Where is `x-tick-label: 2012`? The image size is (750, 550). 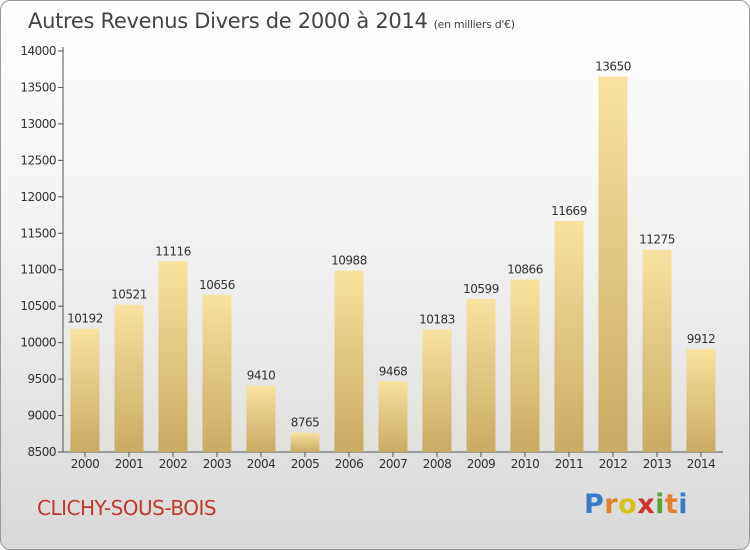
x-tick-label: 2012 is located at coordinates (613, 464).